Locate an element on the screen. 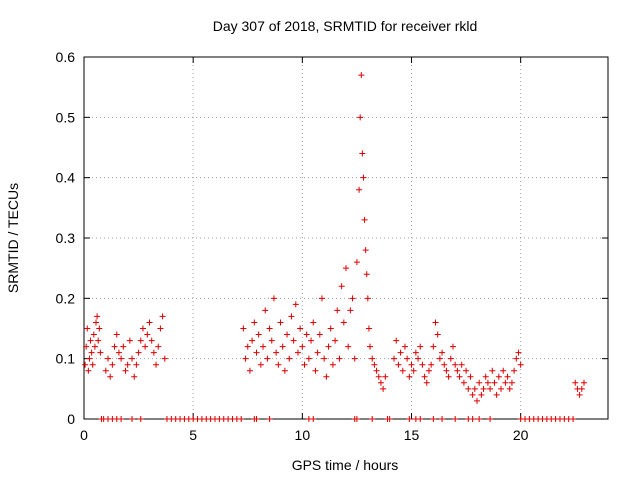 This screenshot has height=480, width=640. y-tick-label: 0.4 is located at coordinates (66, 178).